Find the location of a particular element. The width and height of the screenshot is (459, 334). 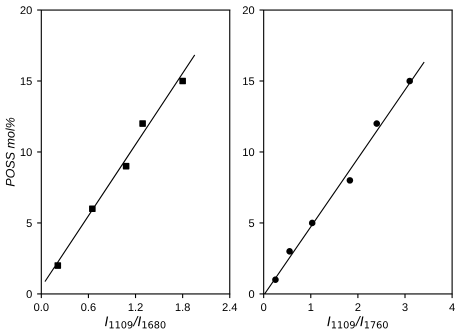

x-axis-title: I$_{1109}$/I$_{1680}$ is located at coordinates (135, 322).